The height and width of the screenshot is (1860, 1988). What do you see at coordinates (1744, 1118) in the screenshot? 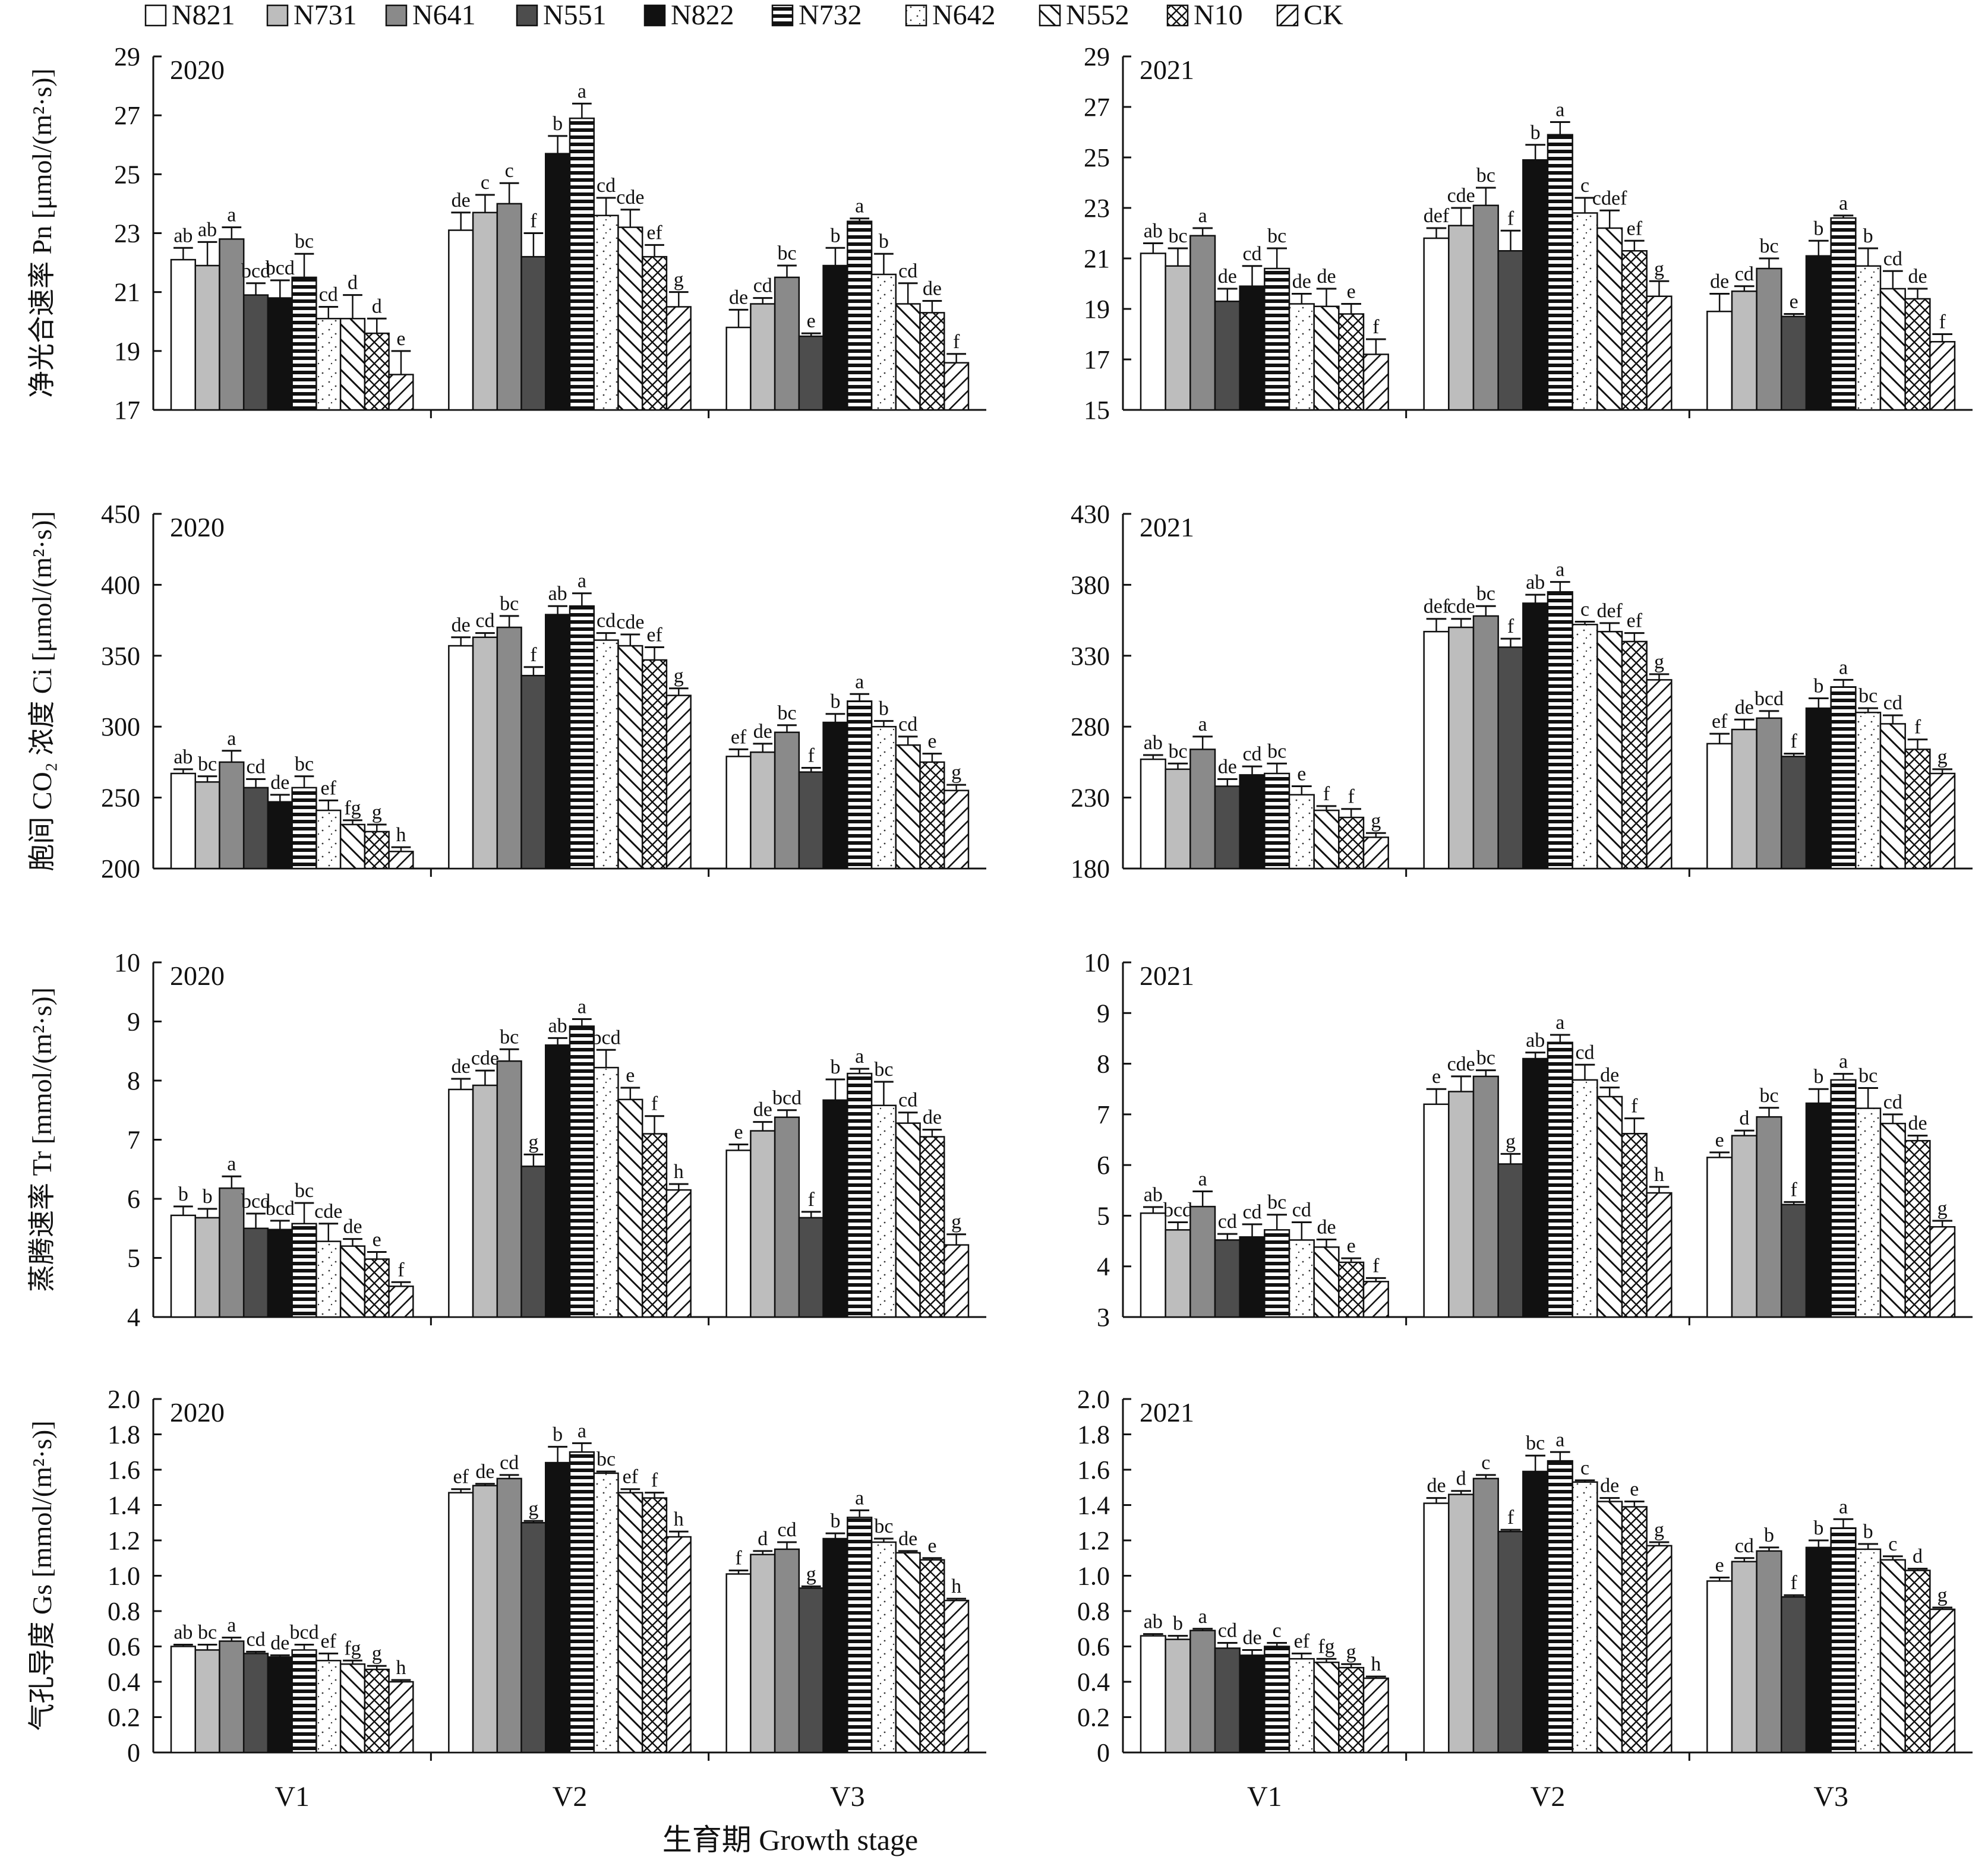
I see `significance-letter: d` at bounding box center [1744, 1118].